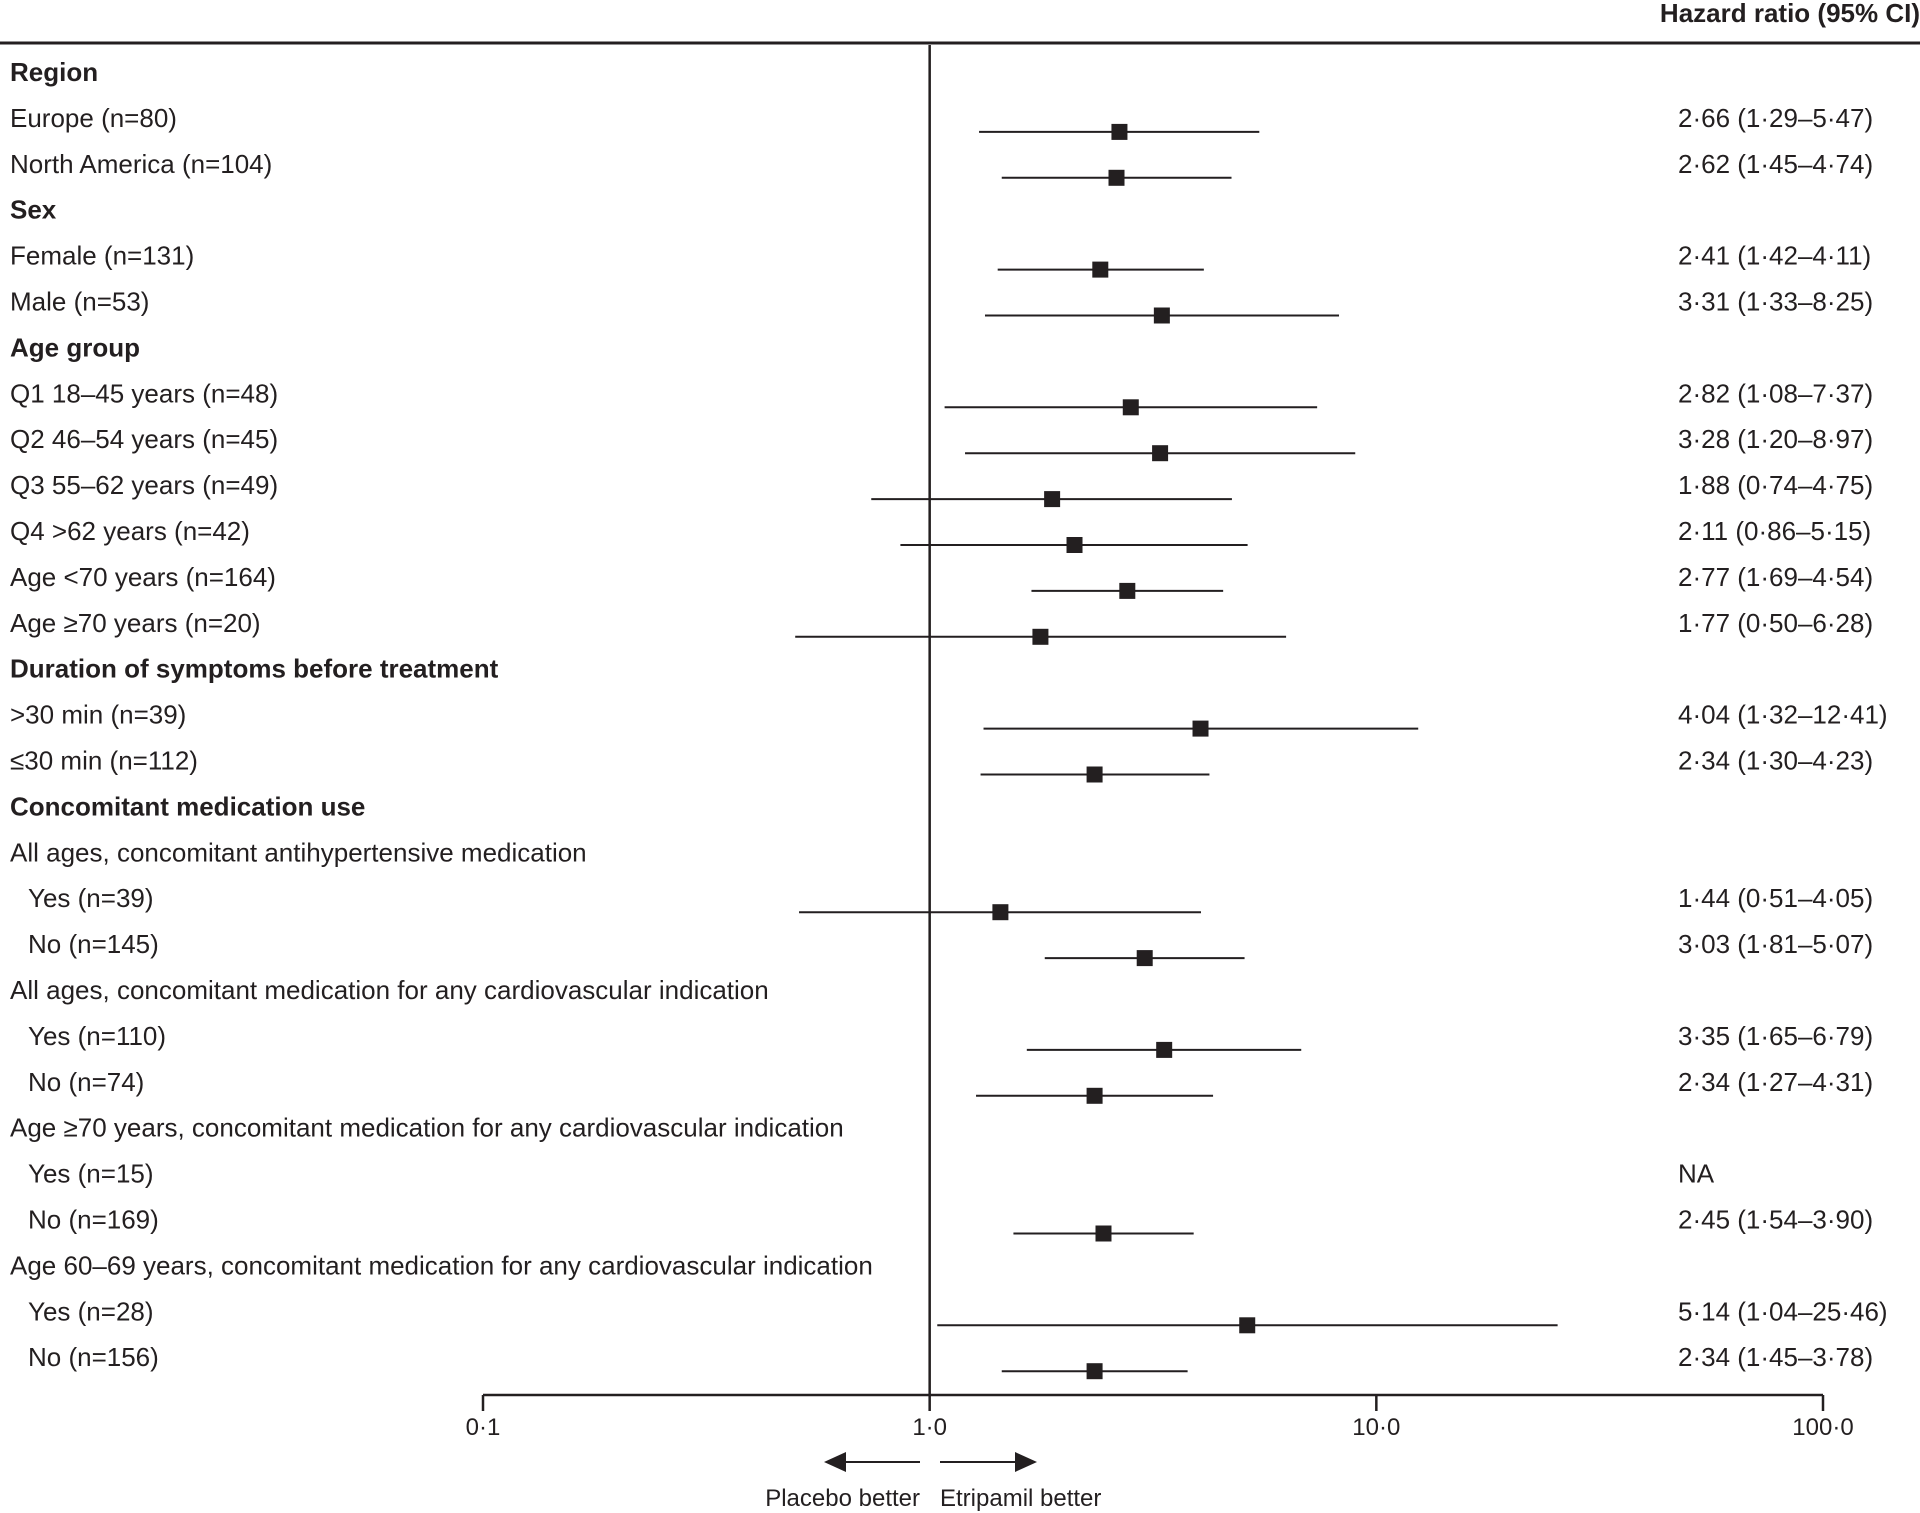  I want to click on x-tick-label: 0·1, so click(483, 1427).